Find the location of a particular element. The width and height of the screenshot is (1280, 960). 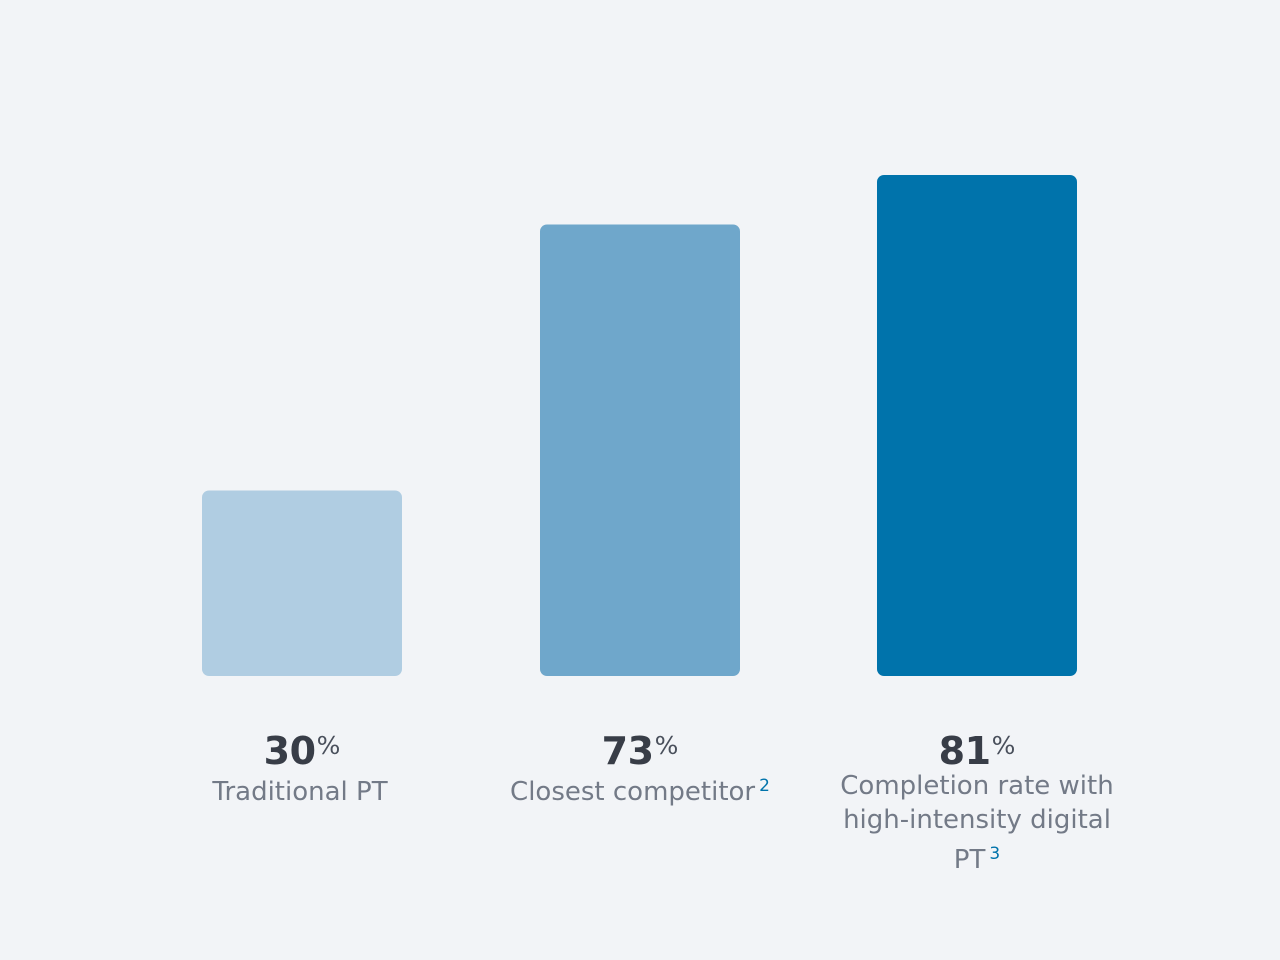

bar-label-traditional-pt: 30% Traditional PT is located at coordinates (302, 766).